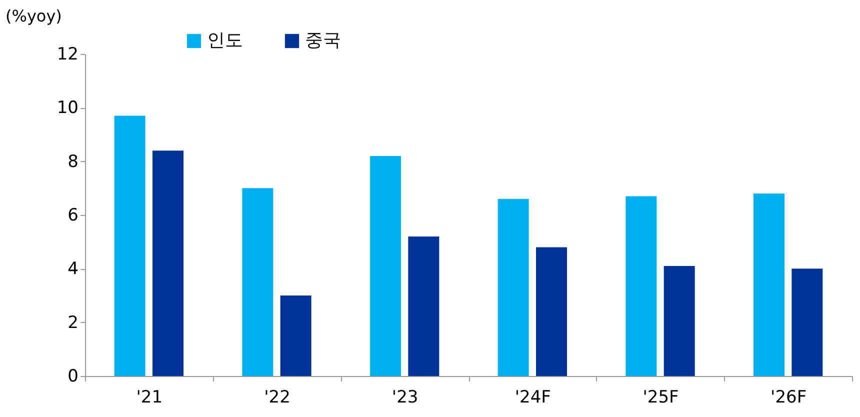  I want to click on y-tick-label: 8, so click(73, 162).